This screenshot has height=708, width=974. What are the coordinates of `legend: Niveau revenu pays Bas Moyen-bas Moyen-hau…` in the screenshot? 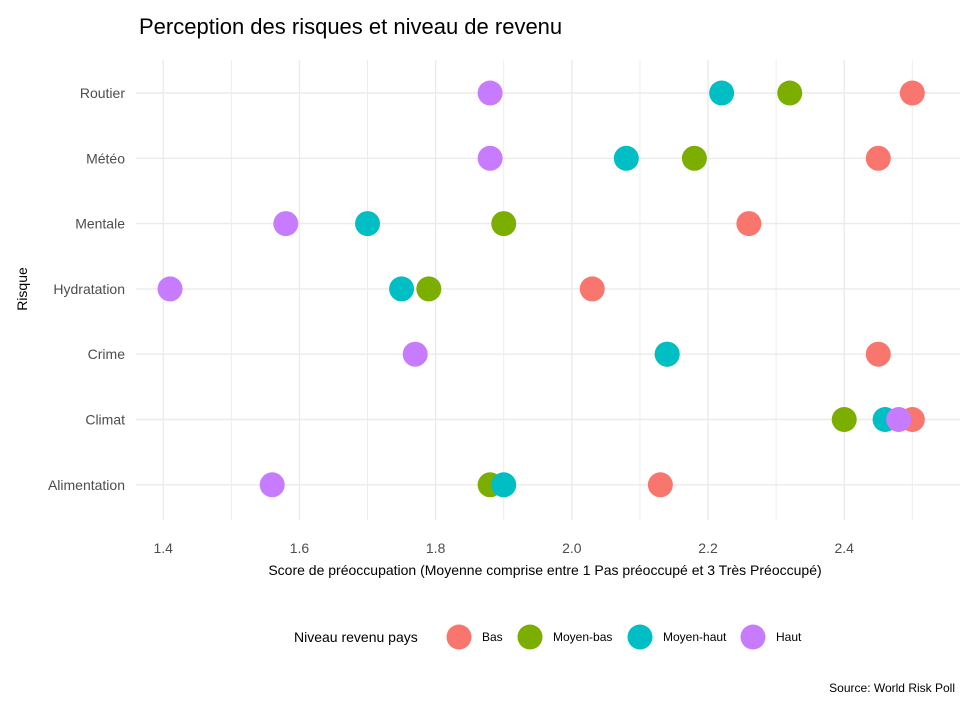 It's located at (548, 637).